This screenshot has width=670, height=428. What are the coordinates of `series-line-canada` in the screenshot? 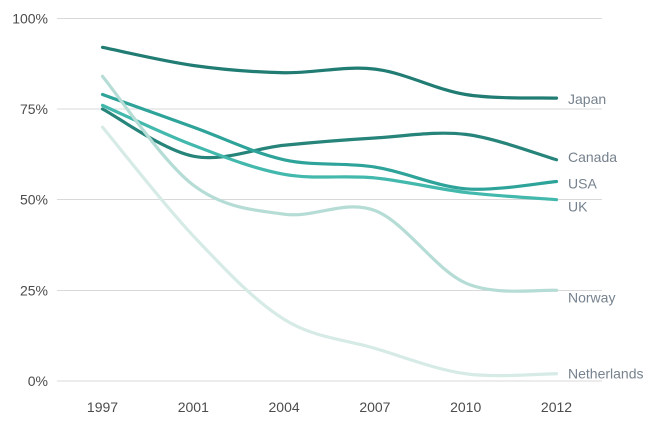 It's located at (329, 134).